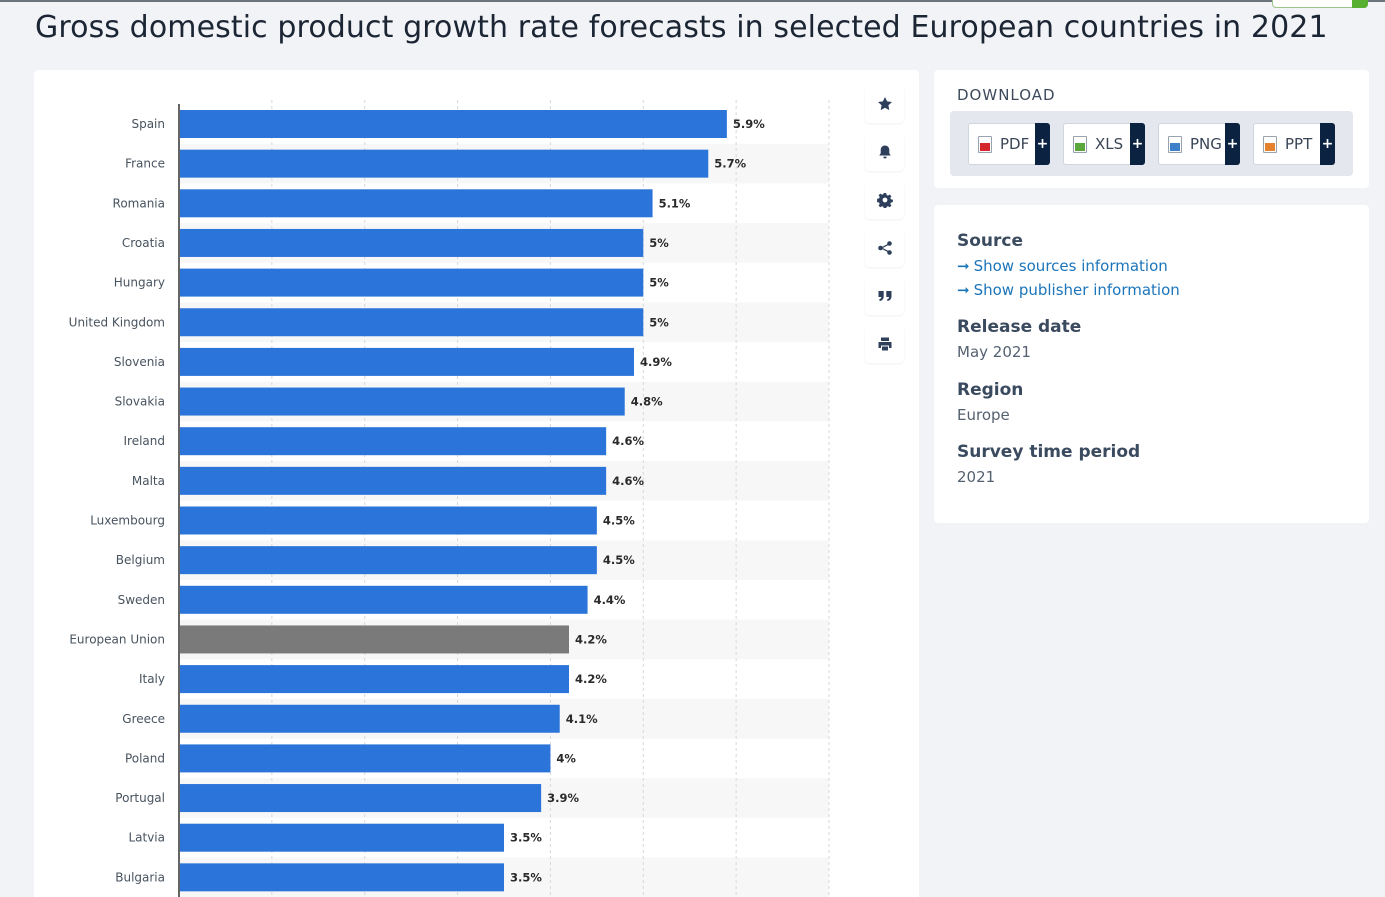  What do you see at coordinates (1070, 266) in the screenshot?
I see `show-sources-label: Show sources information` at bounding box center [1070, 266].